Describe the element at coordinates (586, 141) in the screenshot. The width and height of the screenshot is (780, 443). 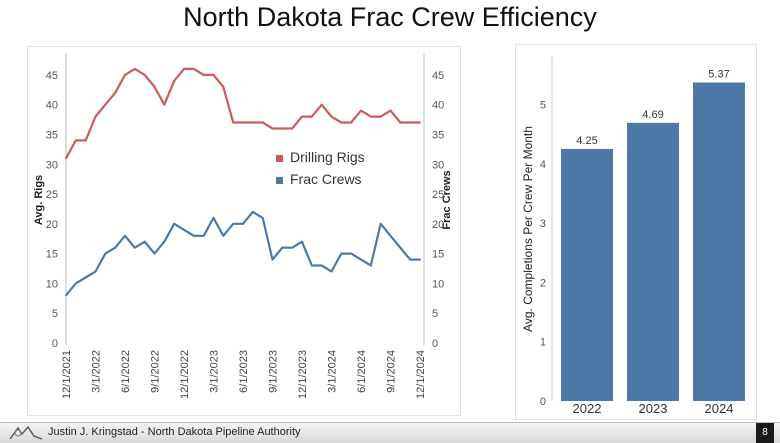
I see `bar-value-label: 4.25` at that location.